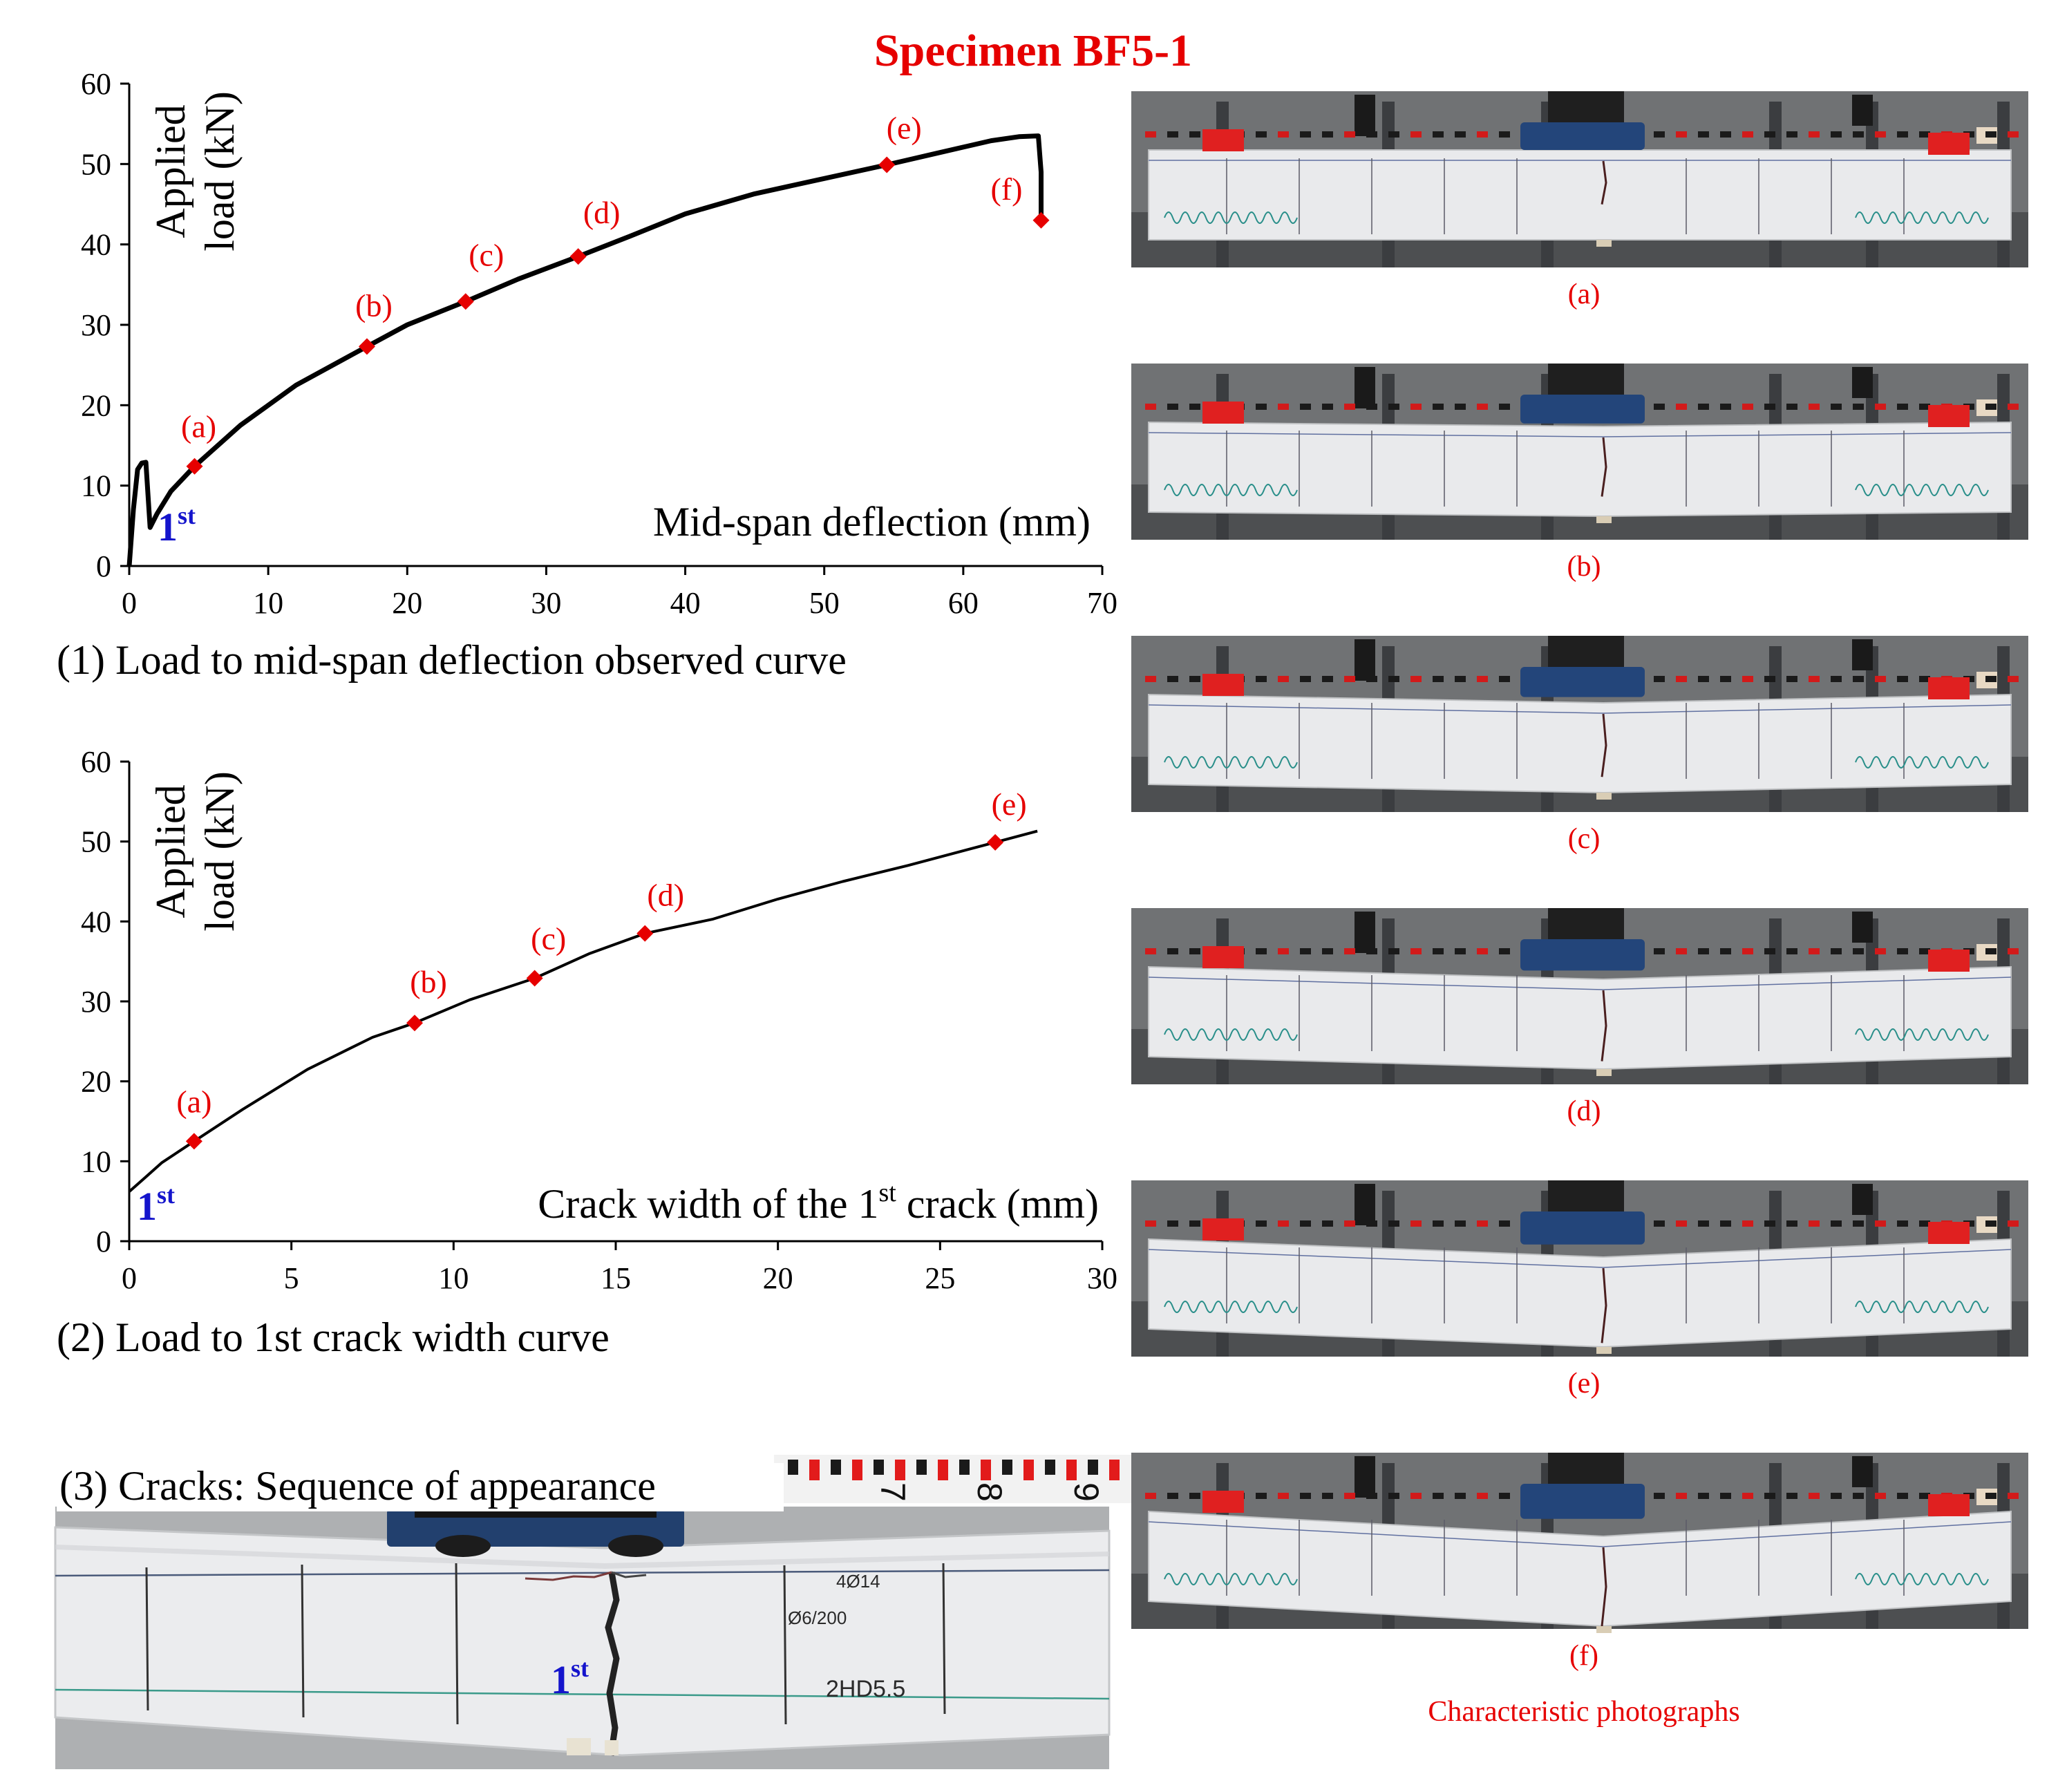 This screenshot has height=1792, width=2067. Describe the element at coordinates (824, 603) in the screenshot. I see `x-tick-label: 50` at that location.